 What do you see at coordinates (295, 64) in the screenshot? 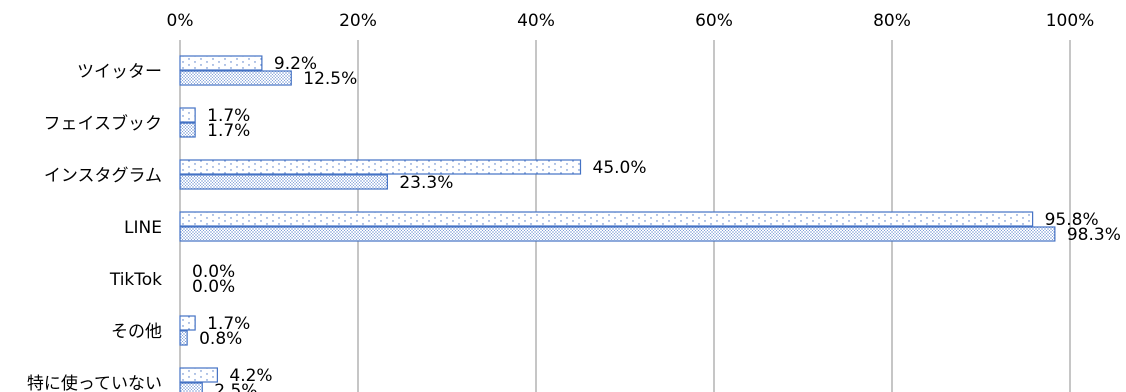
I see `data-label: 9.2%` at bounding box center [295, 64].